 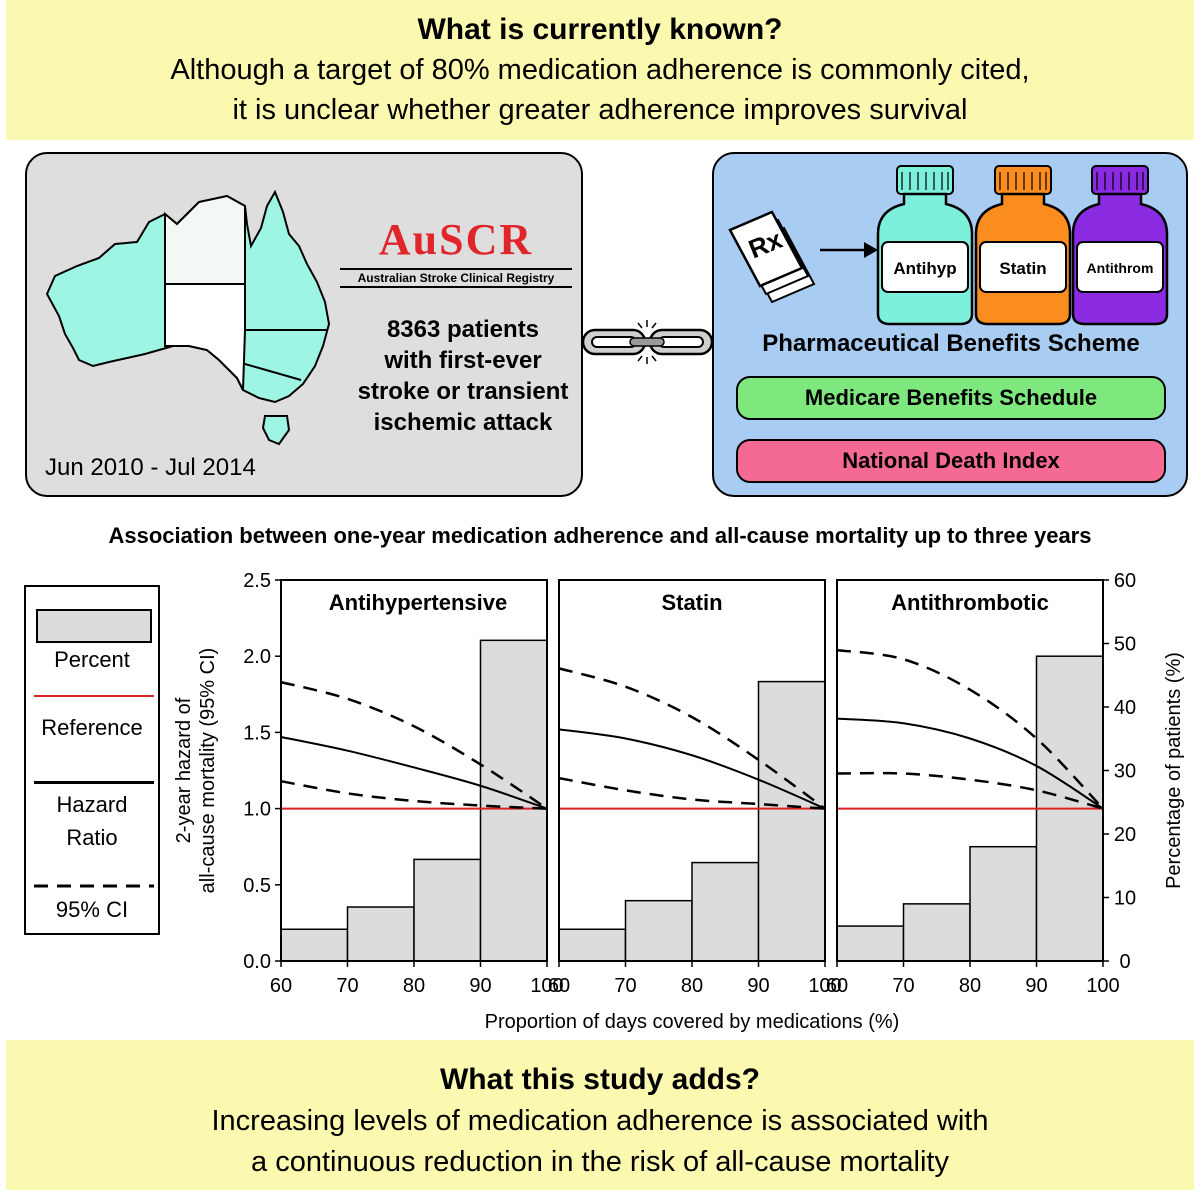 I want to click on y-right-tick-label-0: 0, so click(x=1124, y=962).